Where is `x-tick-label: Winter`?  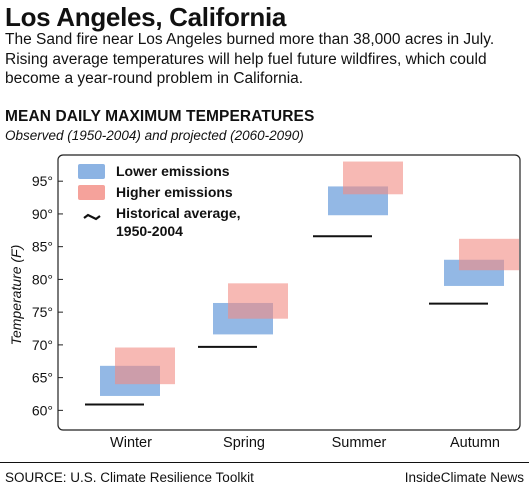
x-tick-label: Winter is located at coordinates (131, 443).